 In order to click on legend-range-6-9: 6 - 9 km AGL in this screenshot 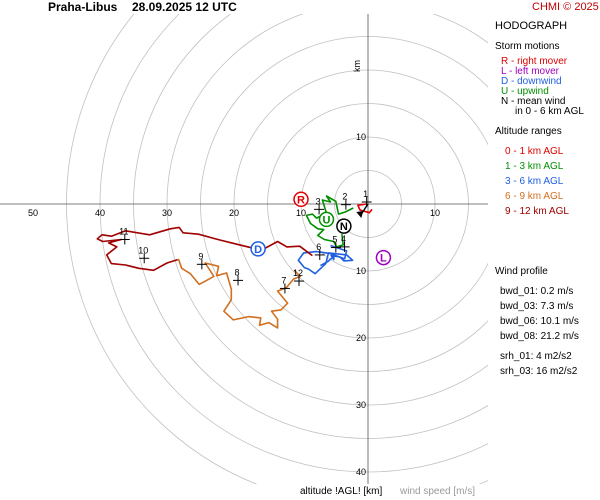, I will do `click(534, 196)`.